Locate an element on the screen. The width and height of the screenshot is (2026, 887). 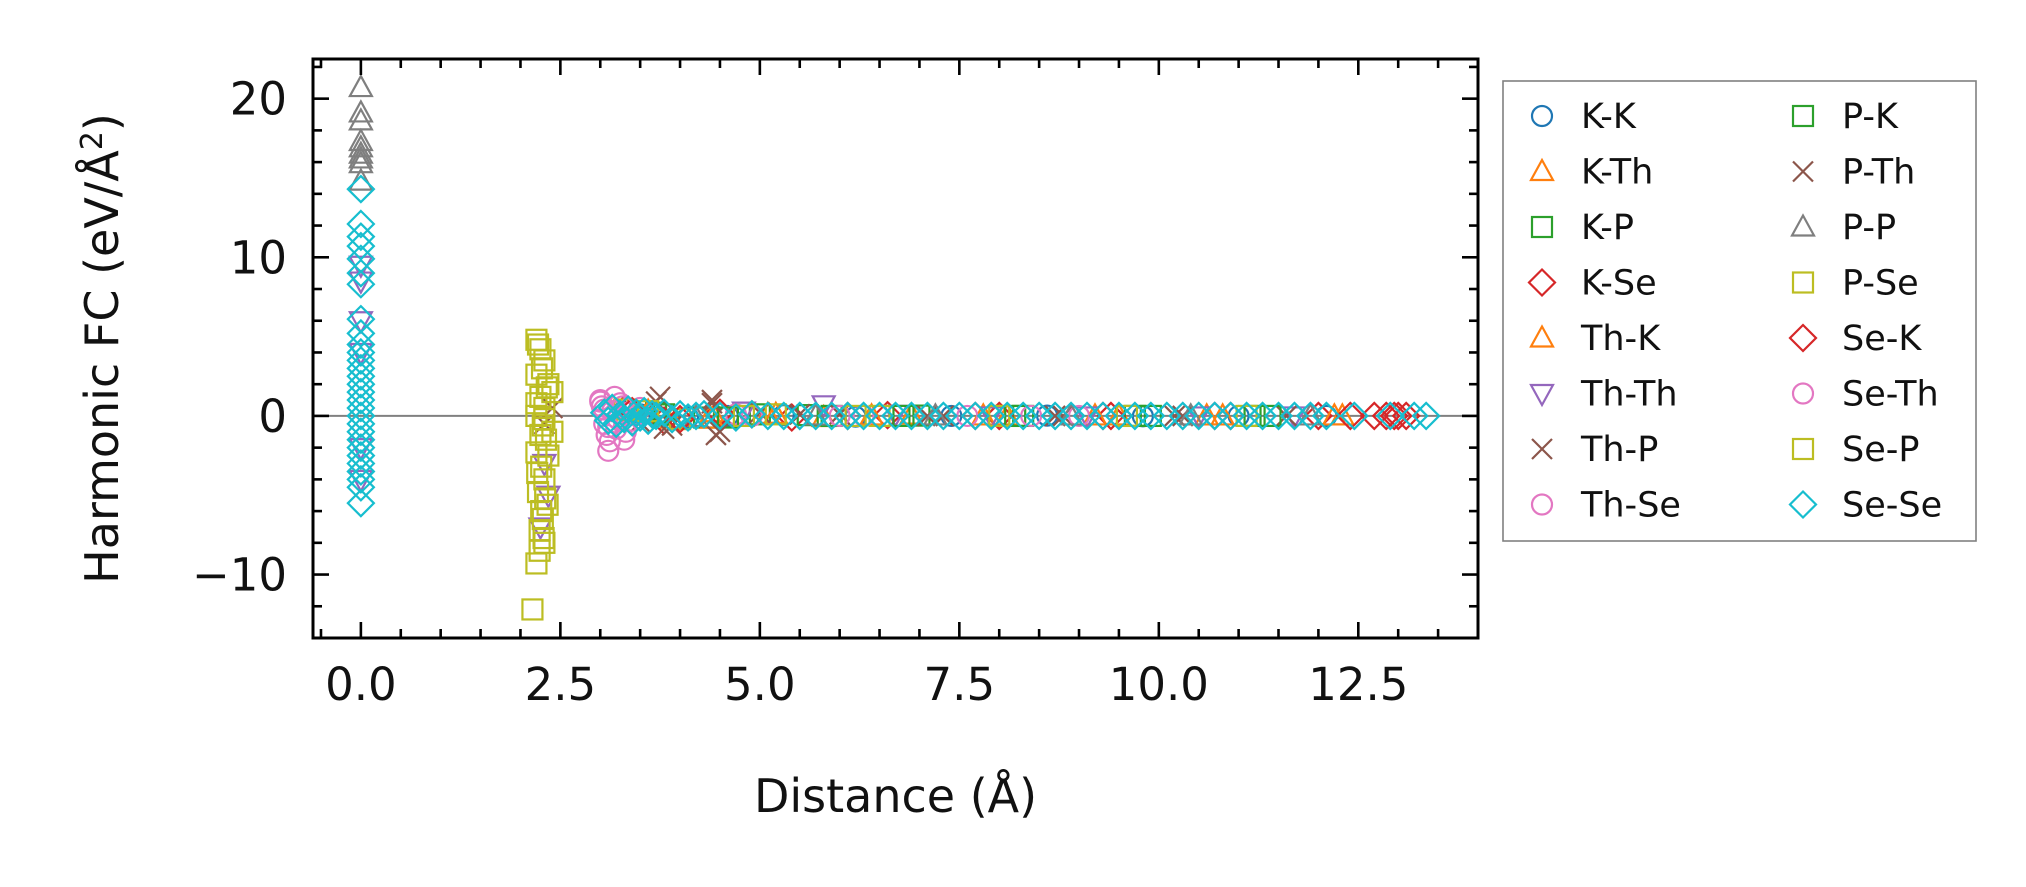
series-se-p is located at coordinates (696, 447).